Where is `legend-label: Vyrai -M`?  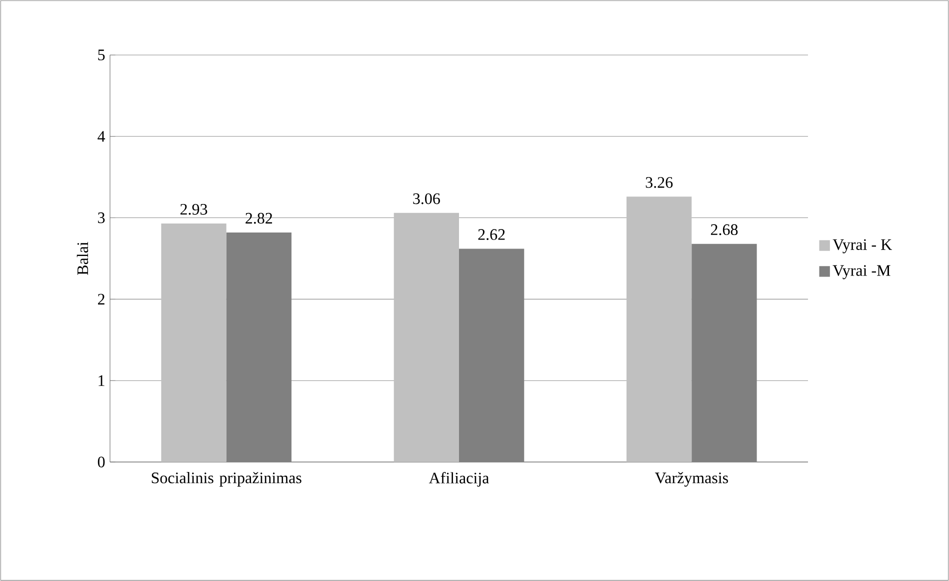
legend-label: Vyrai -M is located at coordinates (861, 272).